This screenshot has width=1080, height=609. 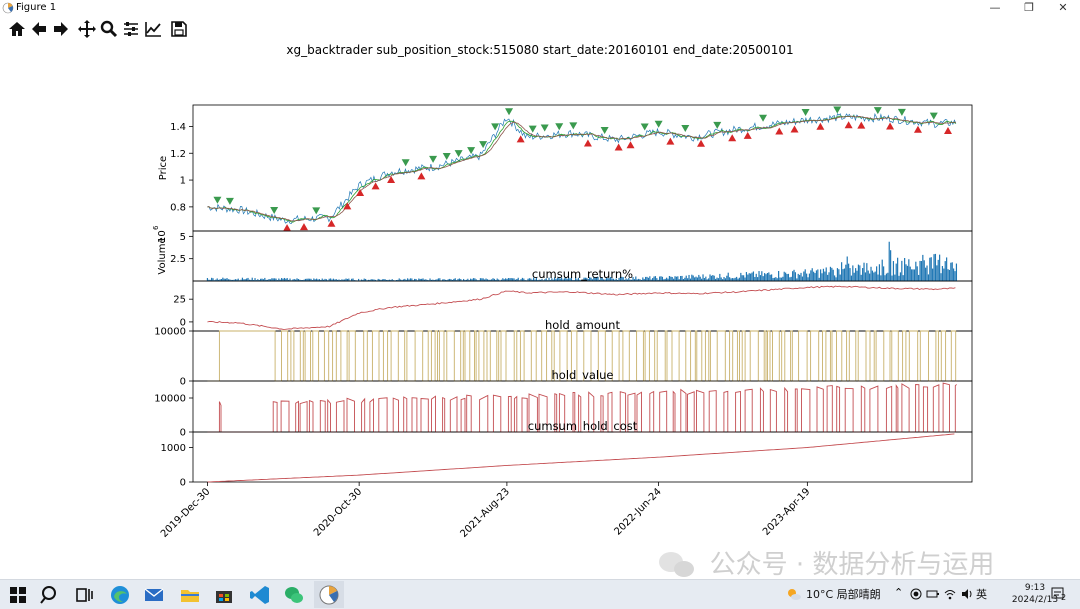 What do you see at coordinates (852, 564) in the screenshot?
I see `watermark-text: 公众号 · 数据分析与运用` at bounding box center [852, 564].